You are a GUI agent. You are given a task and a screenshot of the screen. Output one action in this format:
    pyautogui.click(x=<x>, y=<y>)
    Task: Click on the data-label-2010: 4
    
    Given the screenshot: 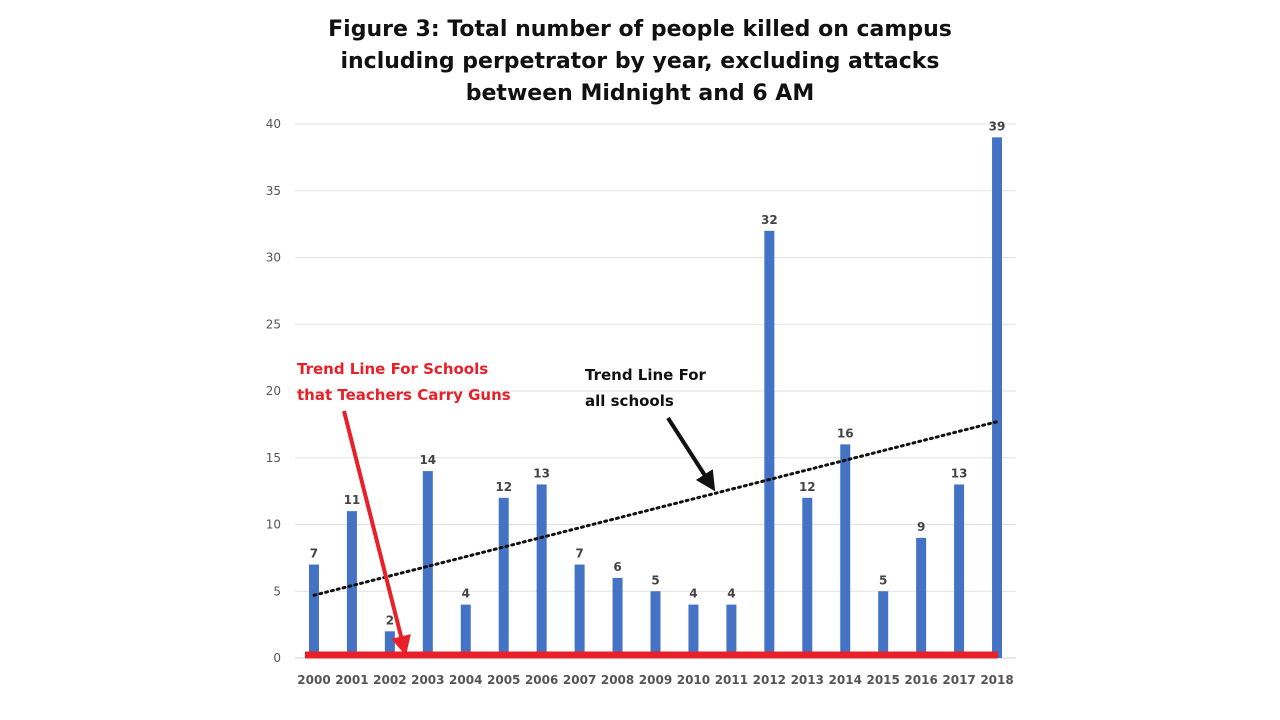 What is the action you would take?
    pyautogui.click(x=693, y=594)
    